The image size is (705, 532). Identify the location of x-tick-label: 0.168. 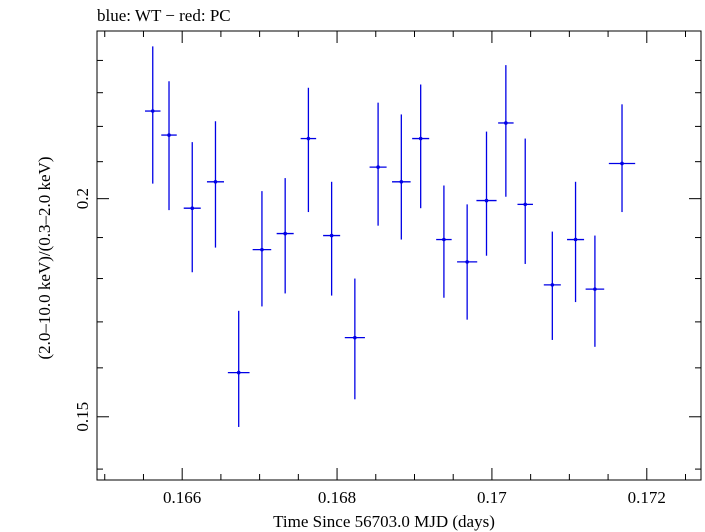
(337, 497).